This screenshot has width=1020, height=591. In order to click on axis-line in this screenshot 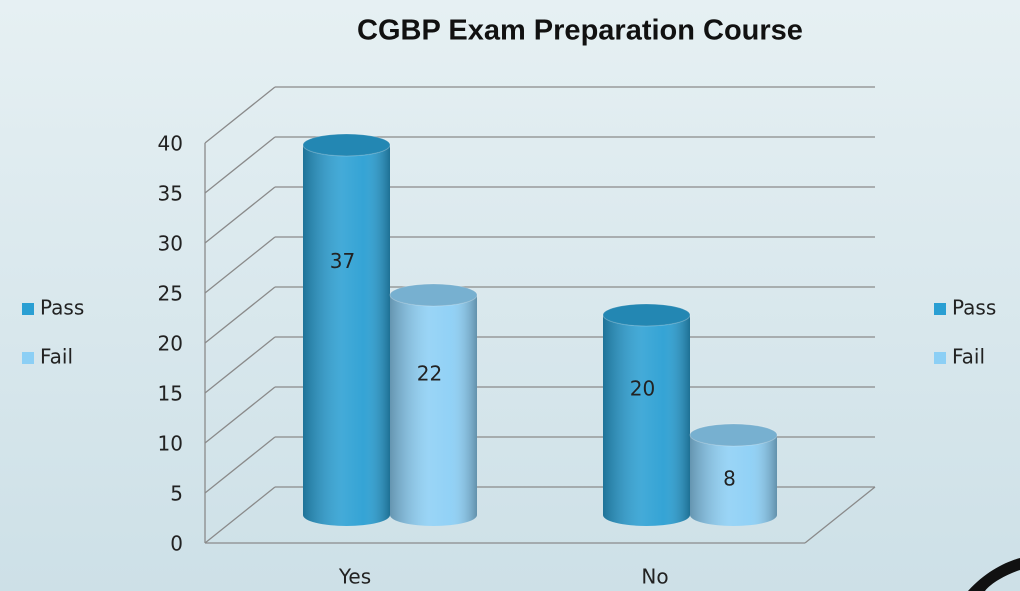, I will do `click(840, 515)`.